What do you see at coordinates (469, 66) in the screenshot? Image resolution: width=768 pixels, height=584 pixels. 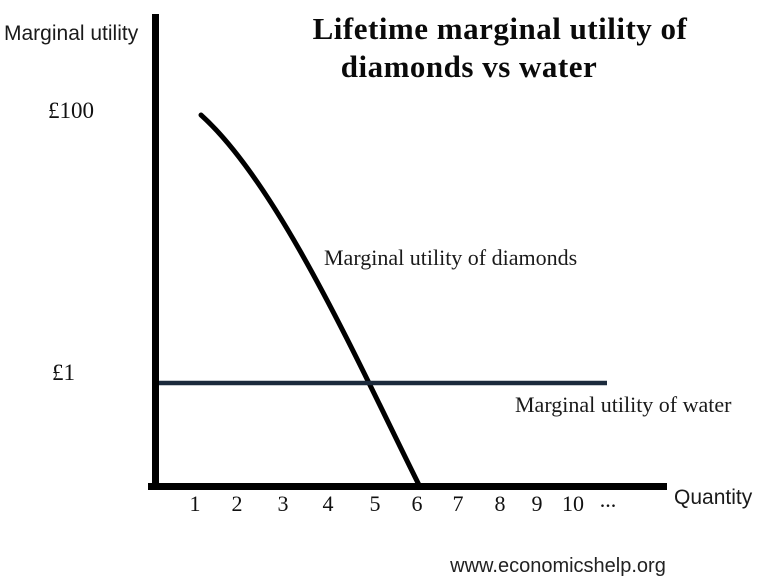 I see `chart-title-line2: diamonds vs water` at bounding box center [469, 66].